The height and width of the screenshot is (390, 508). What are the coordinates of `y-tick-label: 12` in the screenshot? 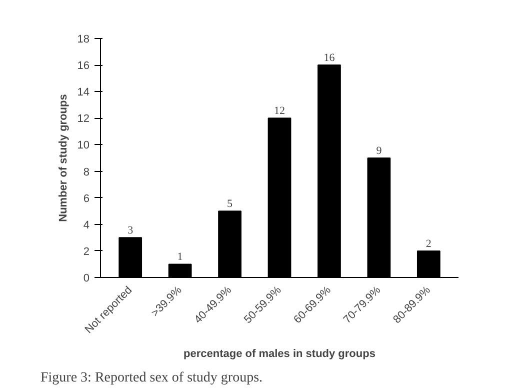 It's located at (83, 119).